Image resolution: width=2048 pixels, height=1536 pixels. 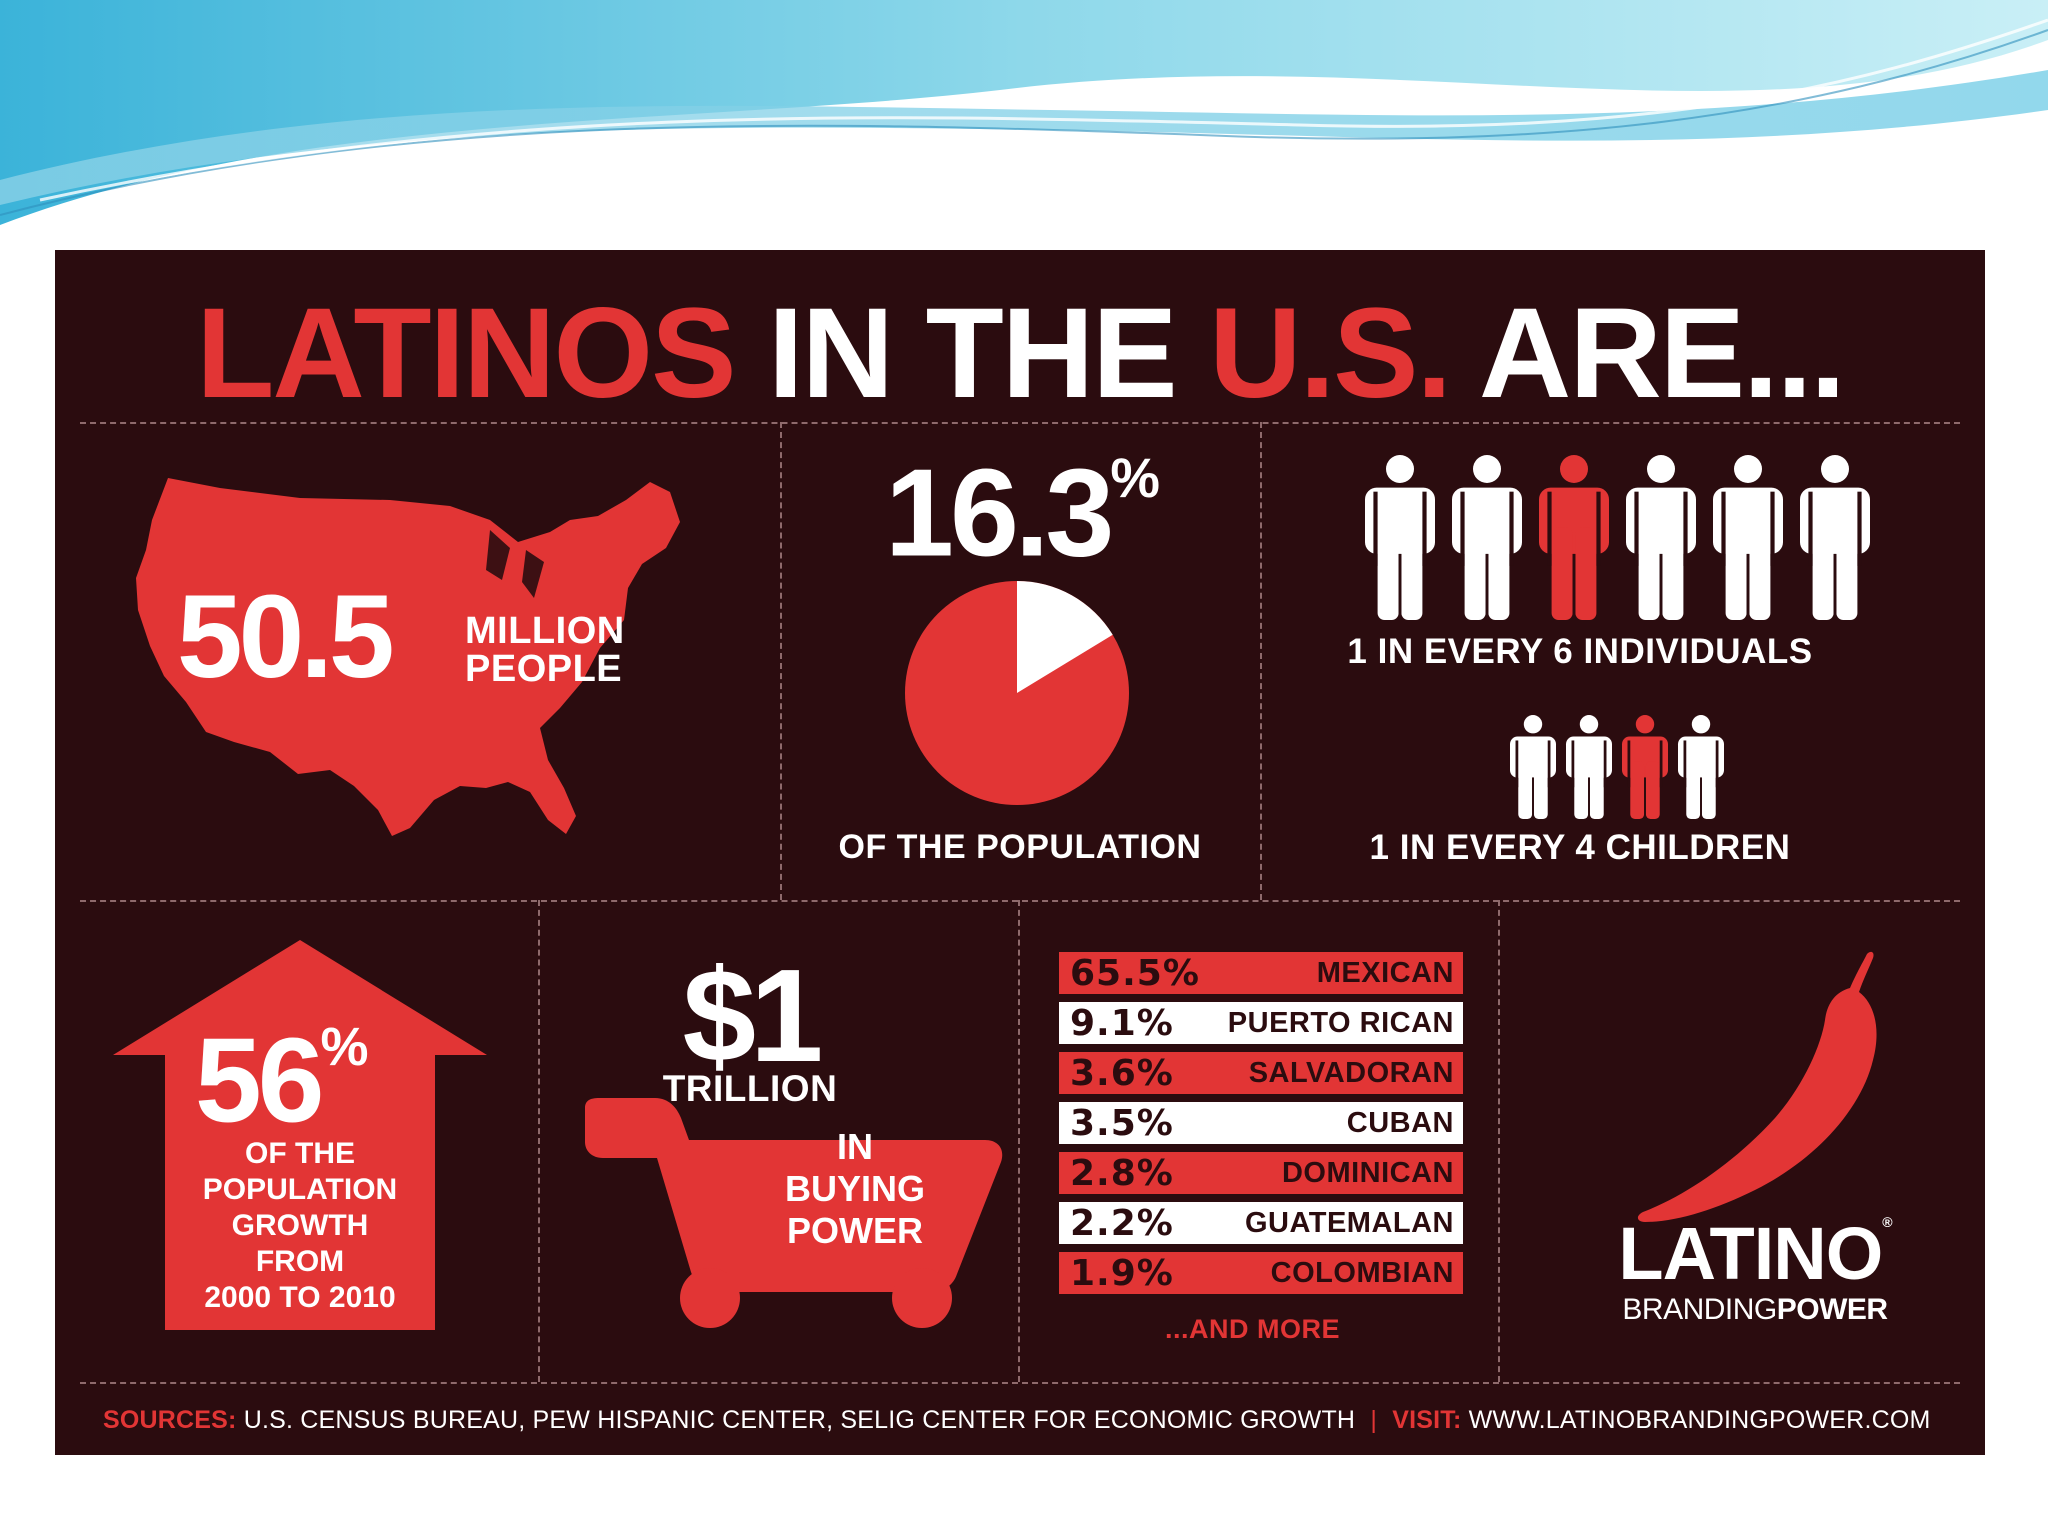 What do you see at coordinates (544, 669) in the screenshot?
I see `population-unit-people: PEOPLE` at bounding box center [544, 669].